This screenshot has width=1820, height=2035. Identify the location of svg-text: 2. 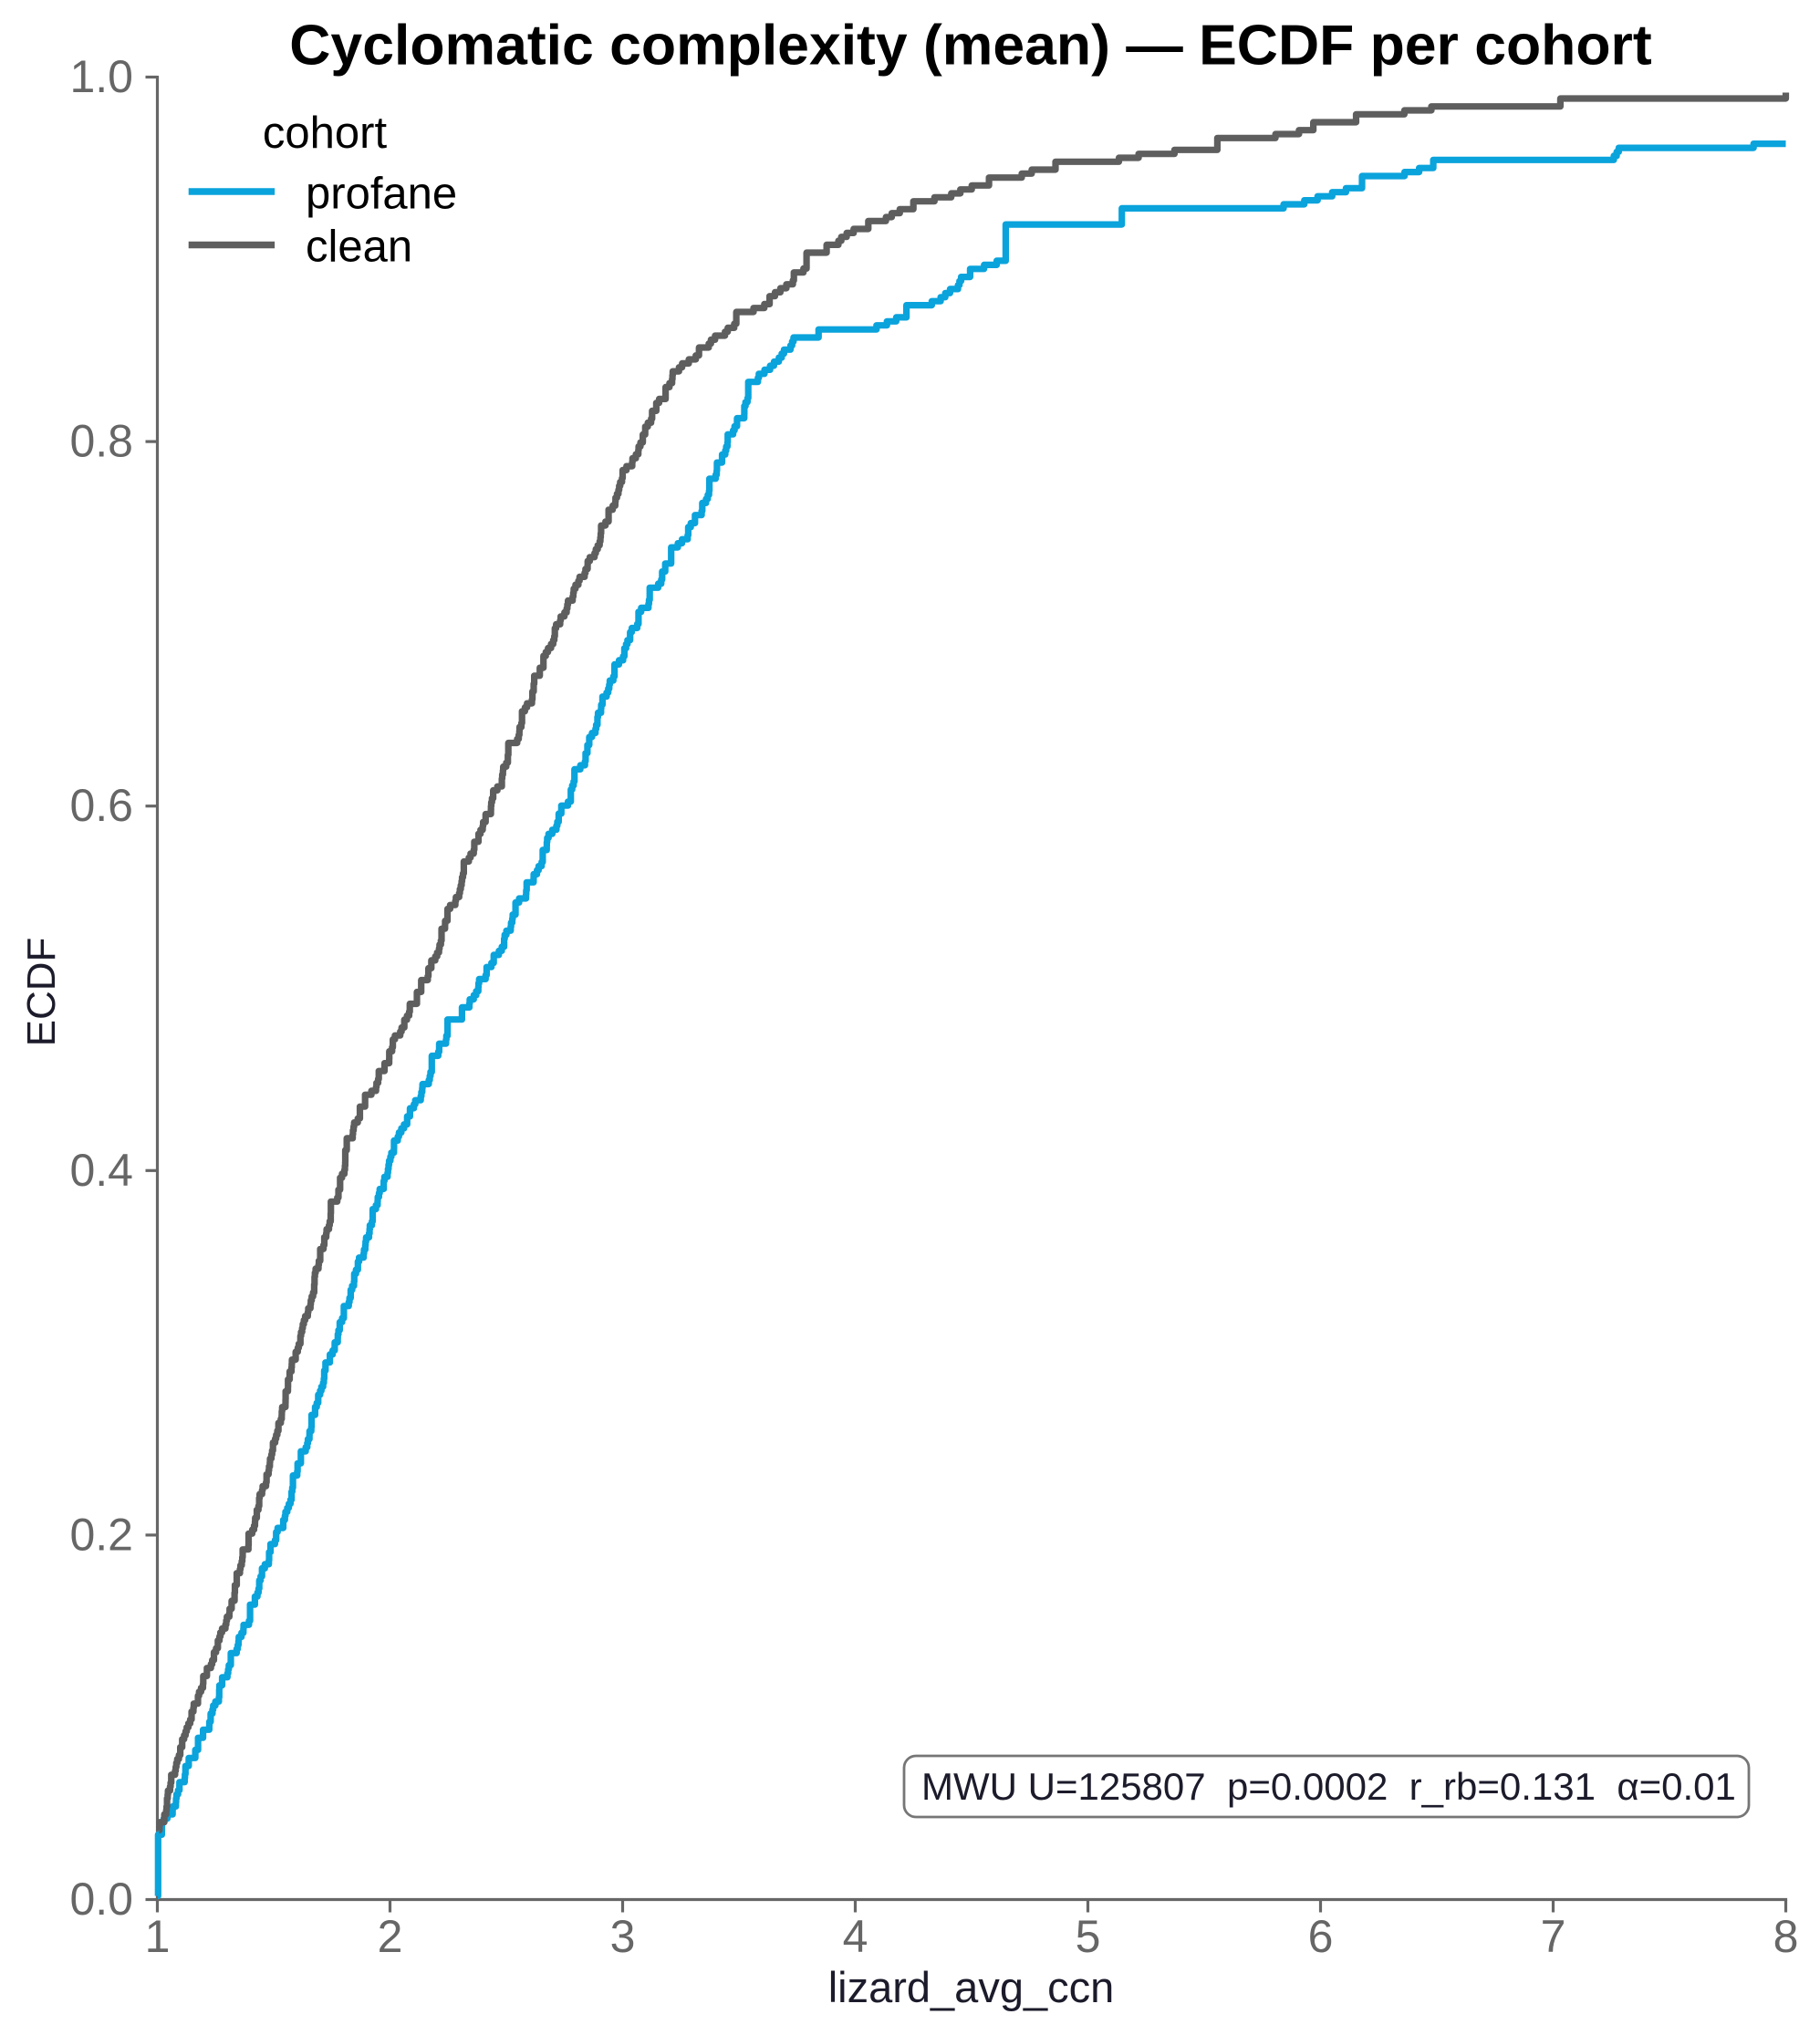
(390, 1936).